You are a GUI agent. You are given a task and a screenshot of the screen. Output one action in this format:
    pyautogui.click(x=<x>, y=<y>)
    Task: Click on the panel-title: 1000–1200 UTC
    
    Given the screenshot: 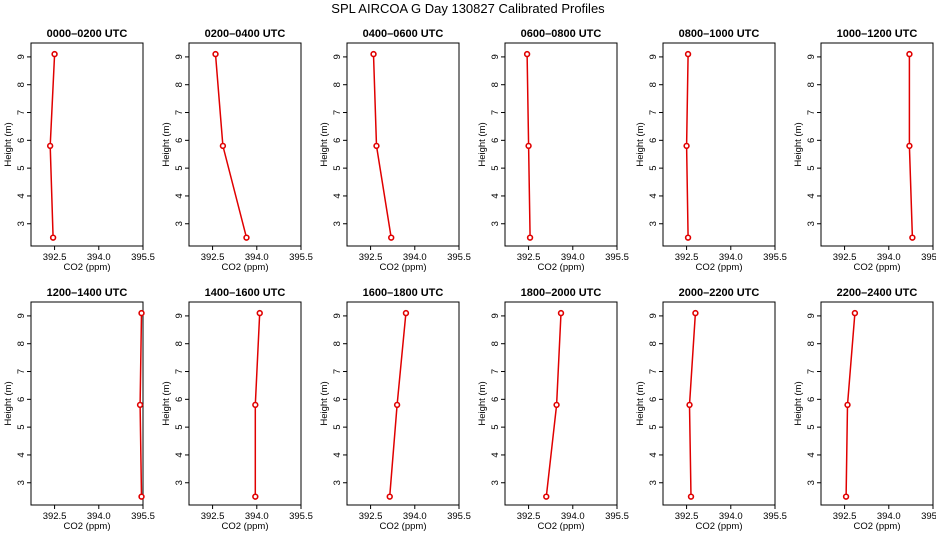 What is the action you would take?
    pyautogui.click(x=877, y=34)
    